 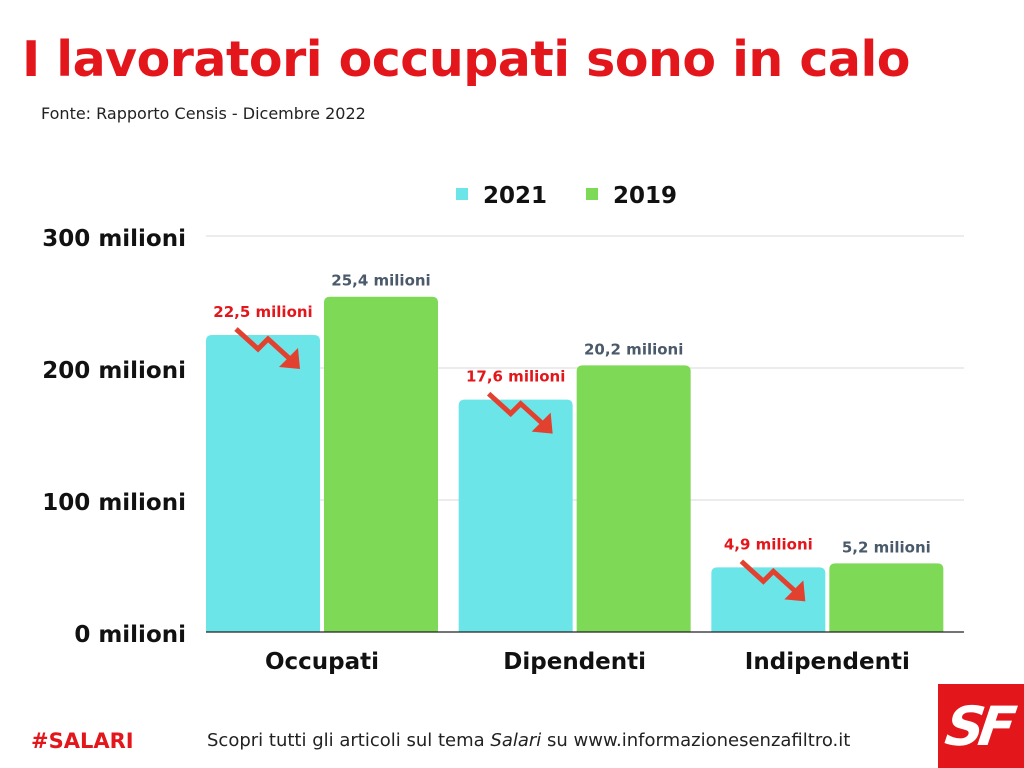 I want to click on data-label: 20,2 milioni, so click(x=633, y=349).